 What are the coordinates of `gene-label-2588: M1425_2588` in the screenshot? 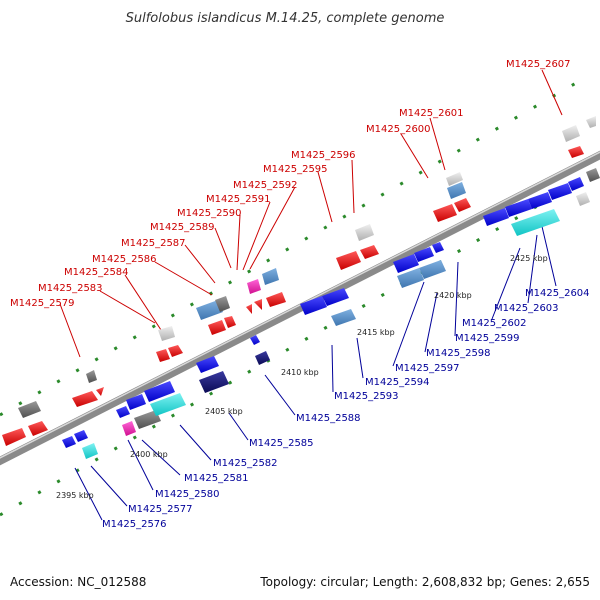 It's located at (328, 418).